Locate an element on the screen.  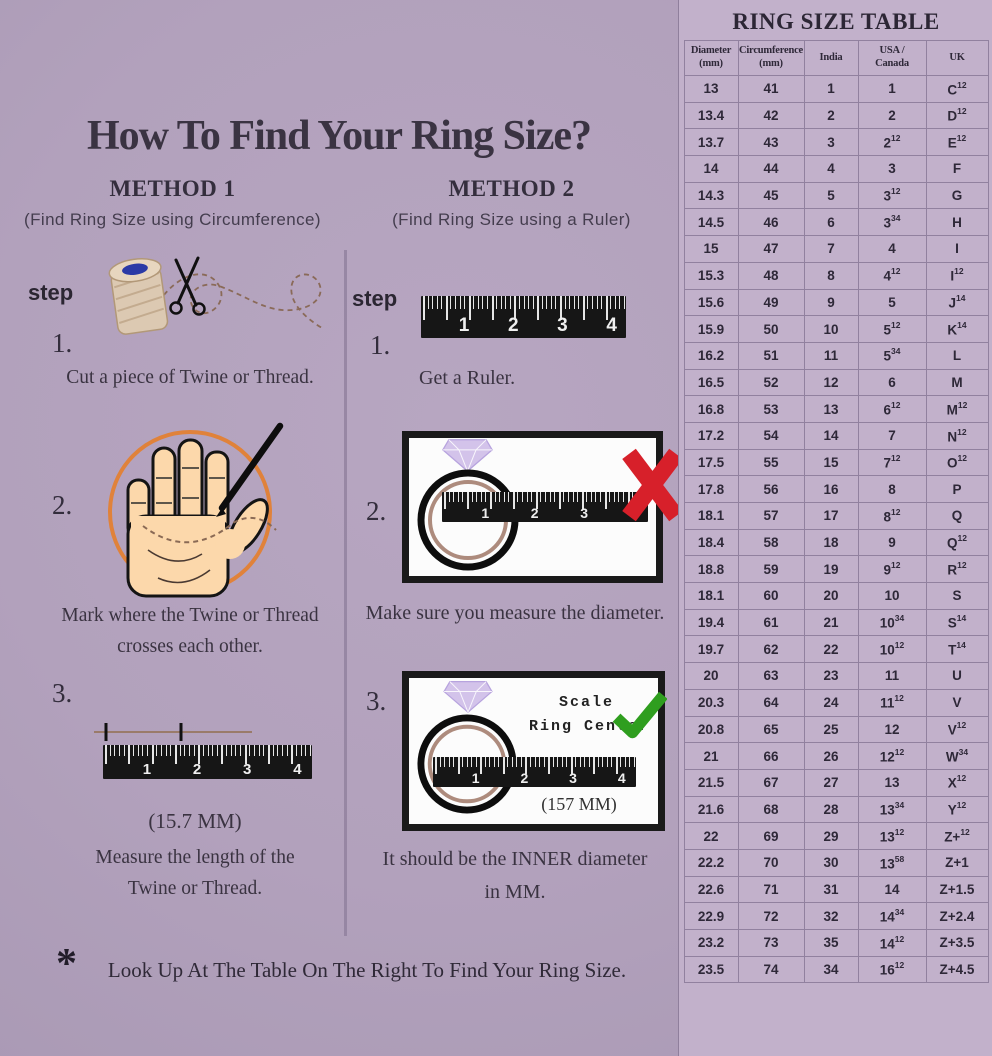
table-cell: 44 is located at coordinates (771, 169).